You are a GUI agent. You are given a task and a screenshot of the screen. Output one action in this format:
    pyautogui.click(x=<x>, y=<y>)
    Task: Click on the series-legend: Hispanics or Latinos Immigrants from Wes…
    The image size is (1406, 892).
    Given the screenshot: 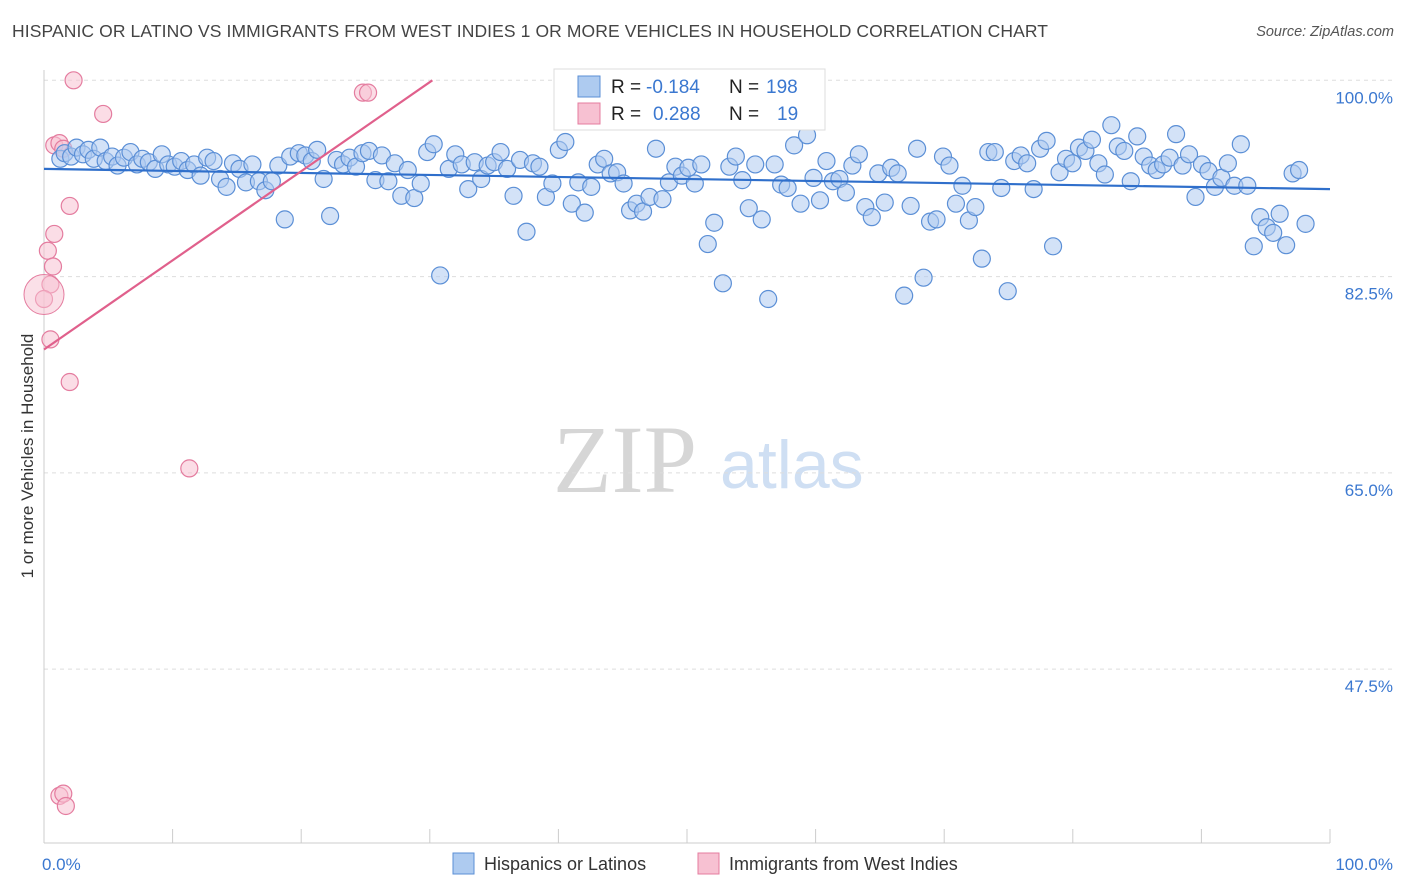 What is the action you would take?
    pyautogui.click(x=705, y=863)
    